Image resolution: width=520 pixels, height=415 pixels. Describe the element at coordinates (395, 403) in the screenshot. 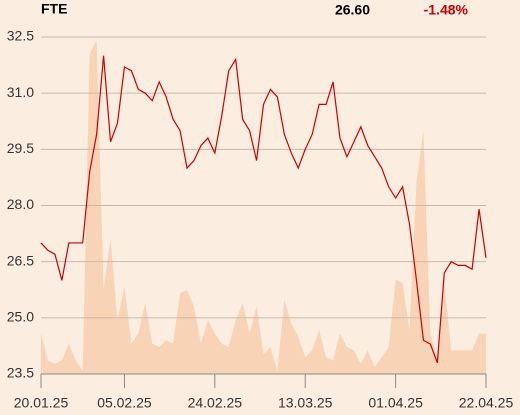

I see `x-tick-label: 01.04.25` at that location.